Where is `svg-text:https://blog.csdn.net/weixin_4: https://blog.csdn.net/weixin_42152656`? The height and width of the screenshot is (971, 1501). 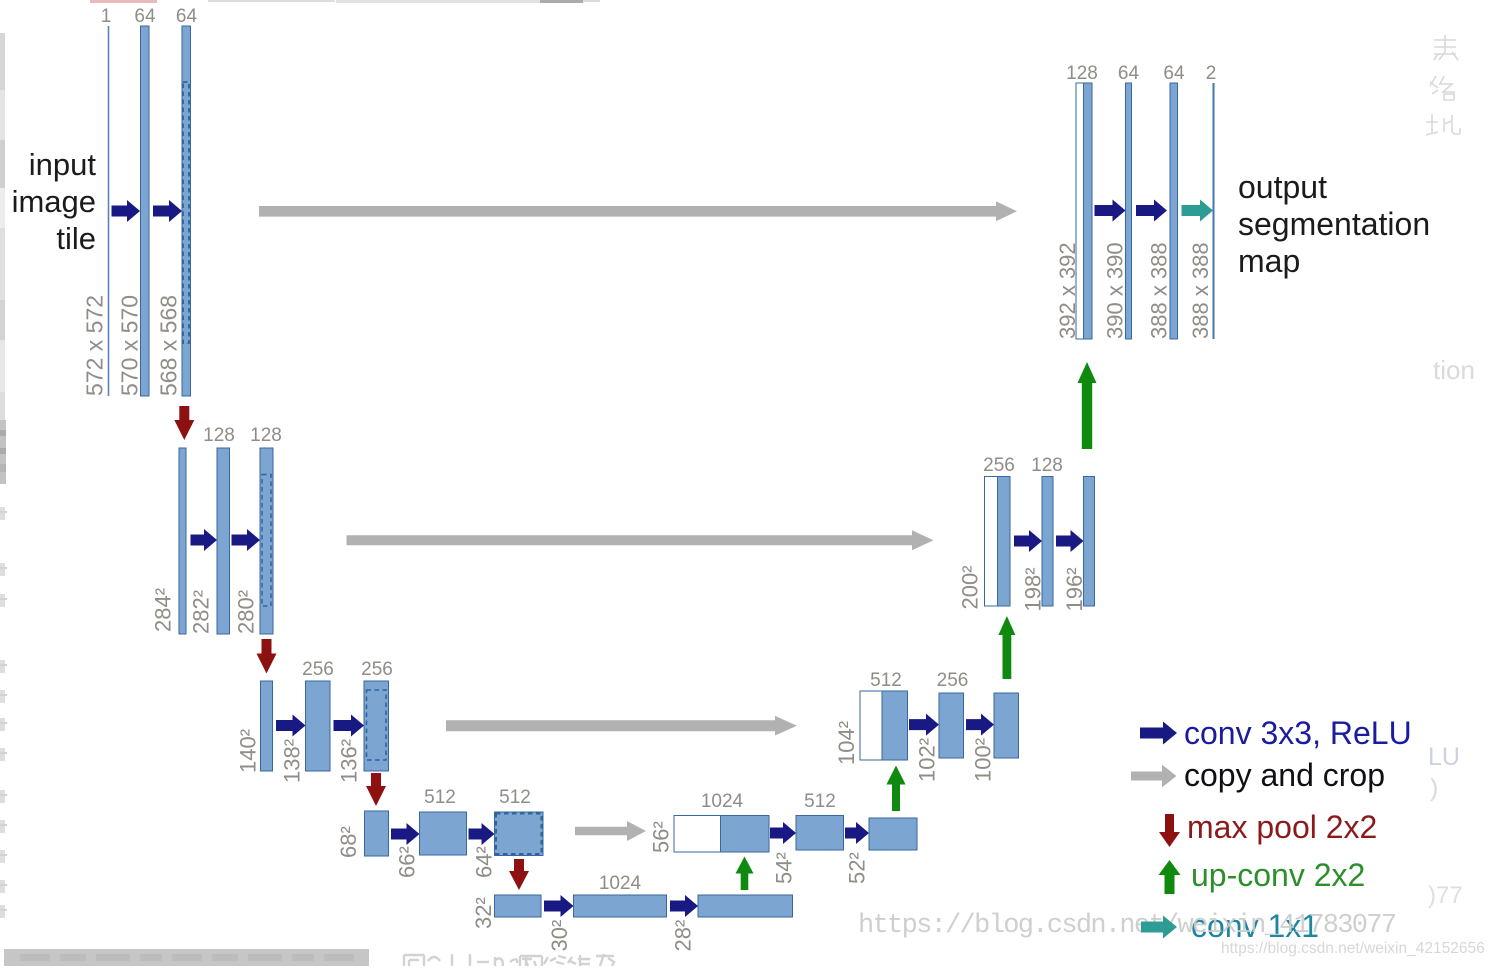
svg-text:https://blog.csdn.net/weixin_4: https://blog.csdn.net/weixin_42152656 is located at coordinates (1353, 948).